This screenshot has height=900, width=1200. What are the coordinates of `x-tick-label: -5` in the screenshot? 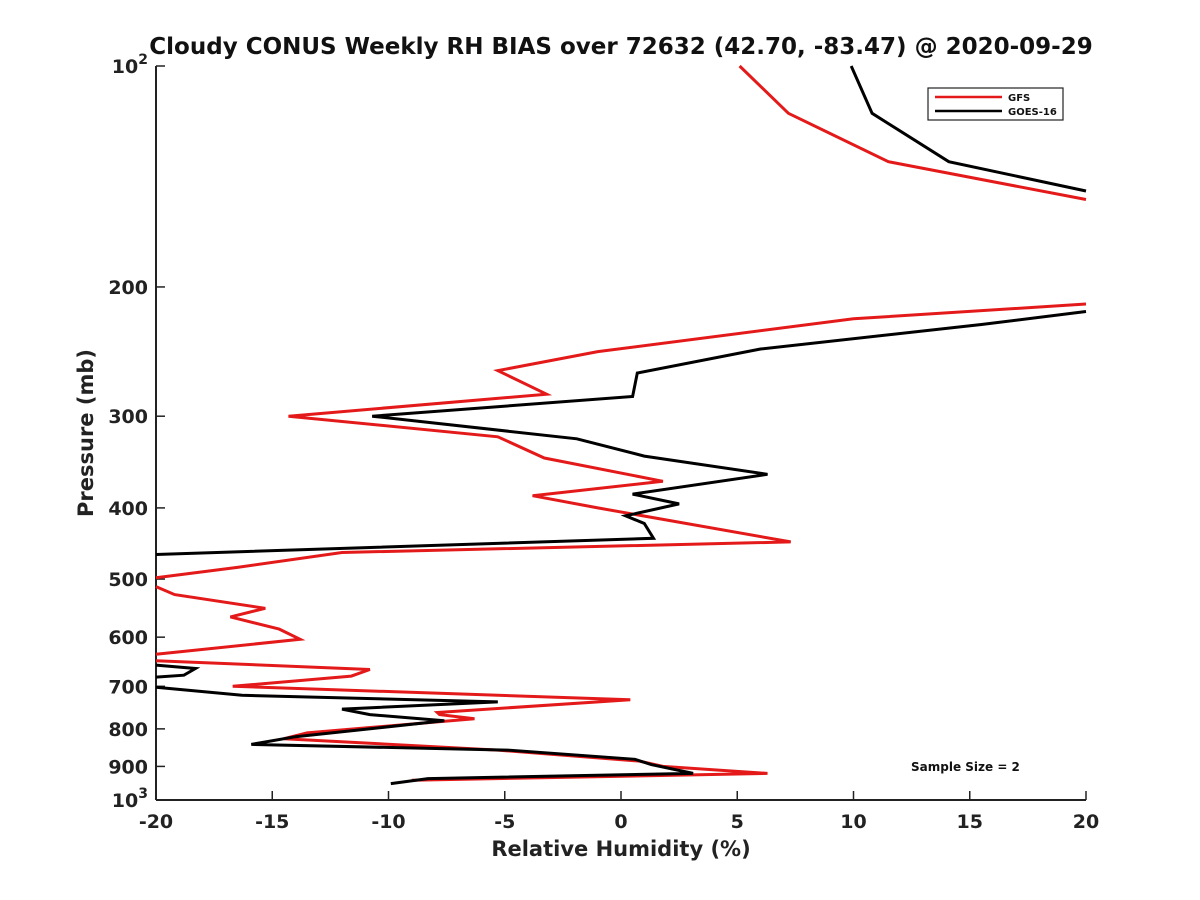 It's located at (504, 822).